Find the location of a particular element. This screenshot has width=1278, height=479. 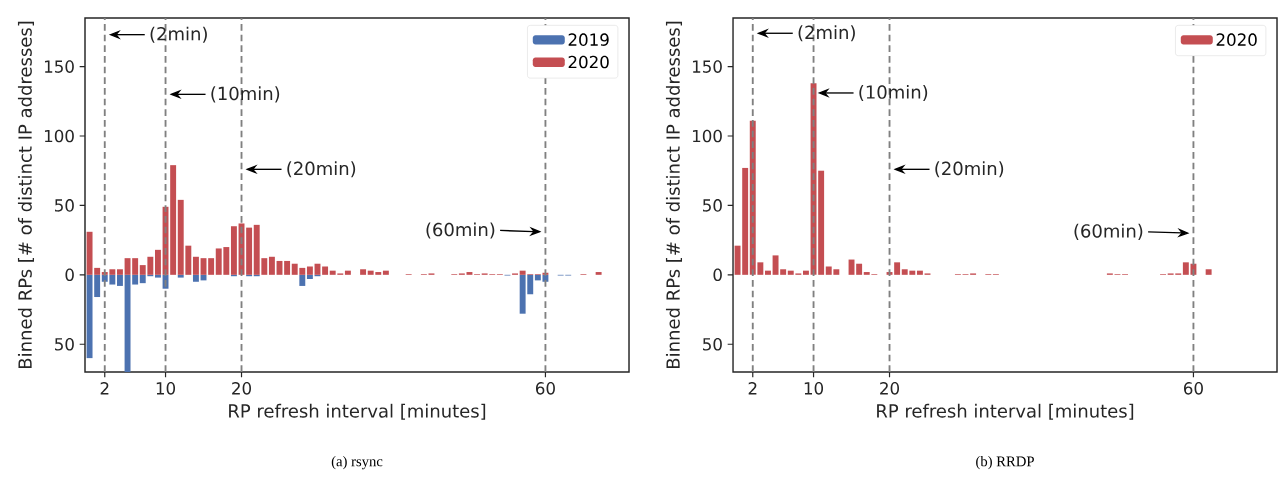

text: (b) RRDP is located at coordinates (1005, 463).